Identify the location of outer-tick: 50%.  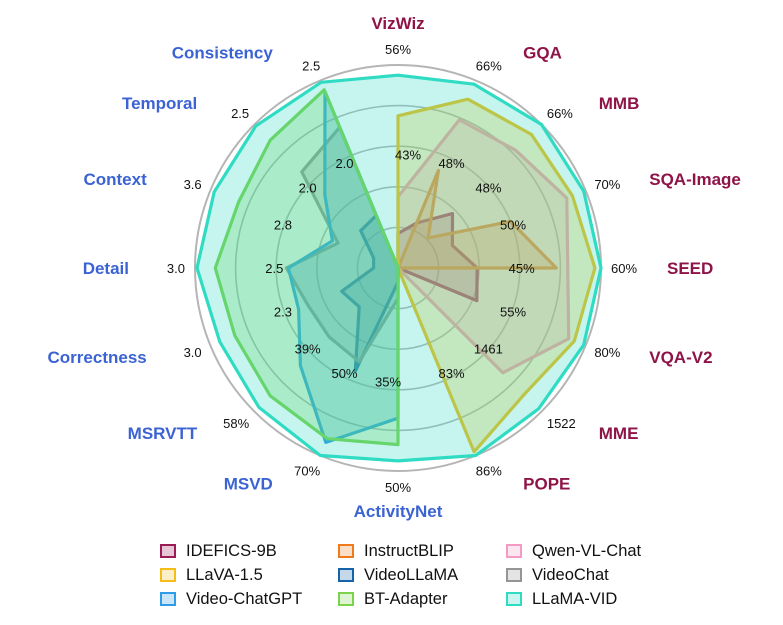
(398, 487).